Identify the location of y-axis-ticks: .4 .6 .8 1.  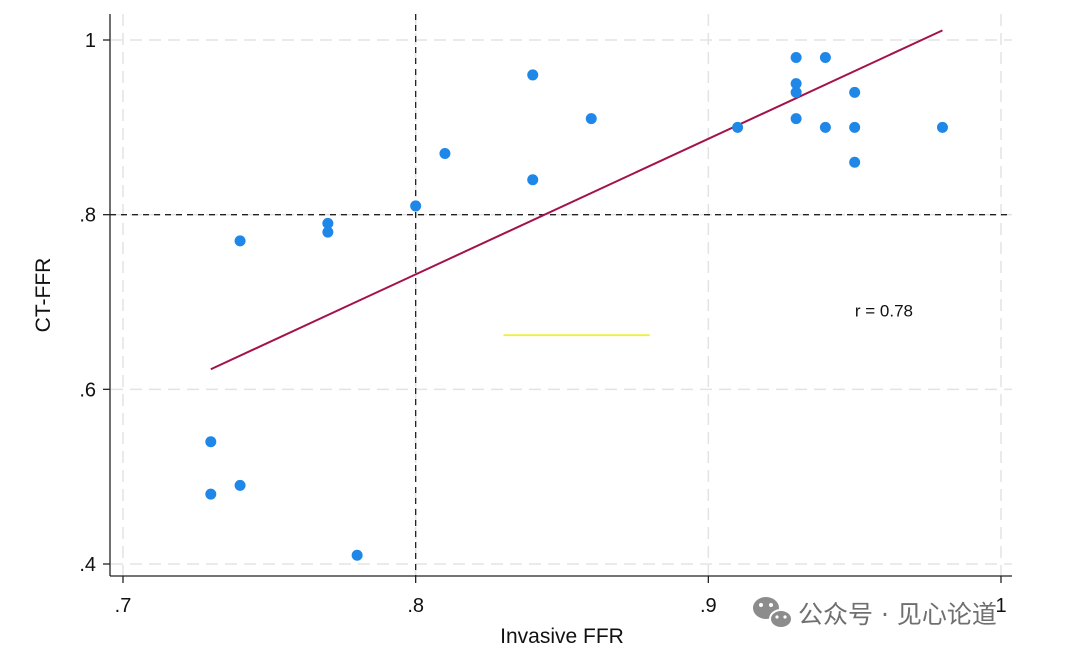
(94, 303).